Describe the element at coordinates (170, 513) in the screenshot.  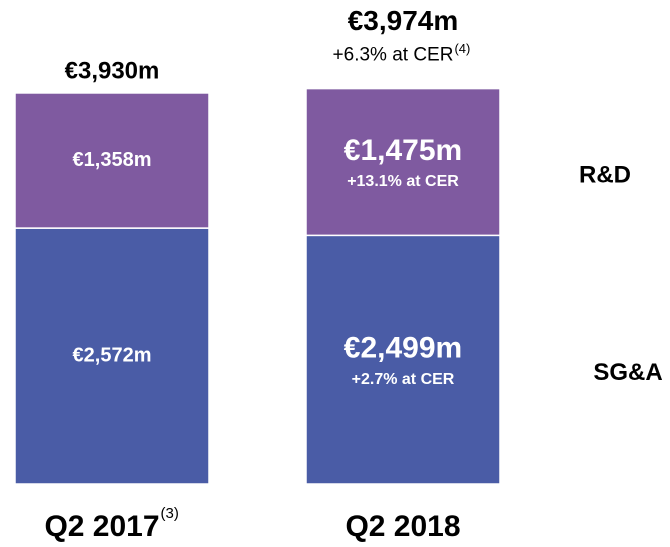
I see `superscript: (3)` at that location.